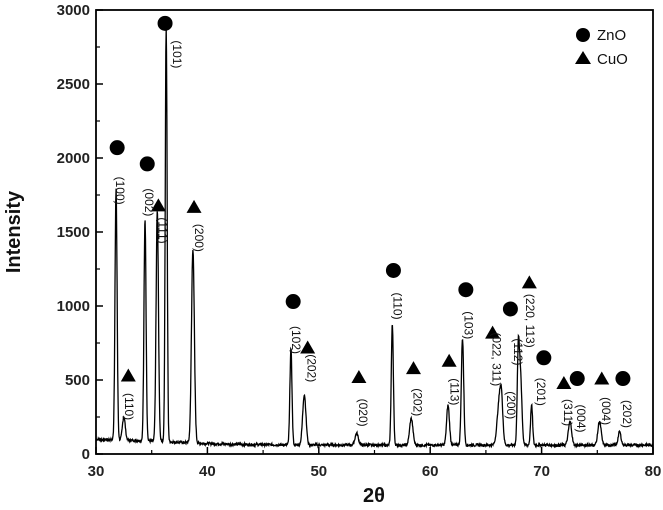 The image size is (663, 510). What do you see at coordinates (518, 351) in the screenshot?
I see `peak-hkl-label: (112)` at bounding box center [518, 351].